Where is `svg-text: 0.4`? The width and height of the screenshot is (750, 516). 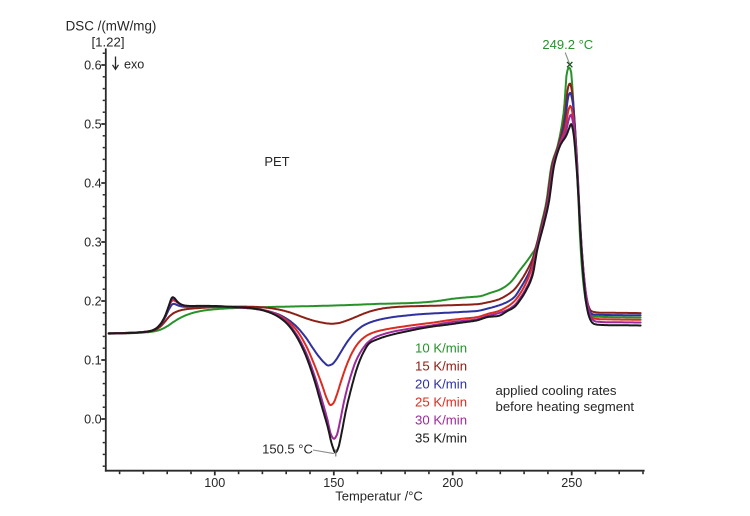 svg-text: 0.4 is located at coordinates (93, 184).